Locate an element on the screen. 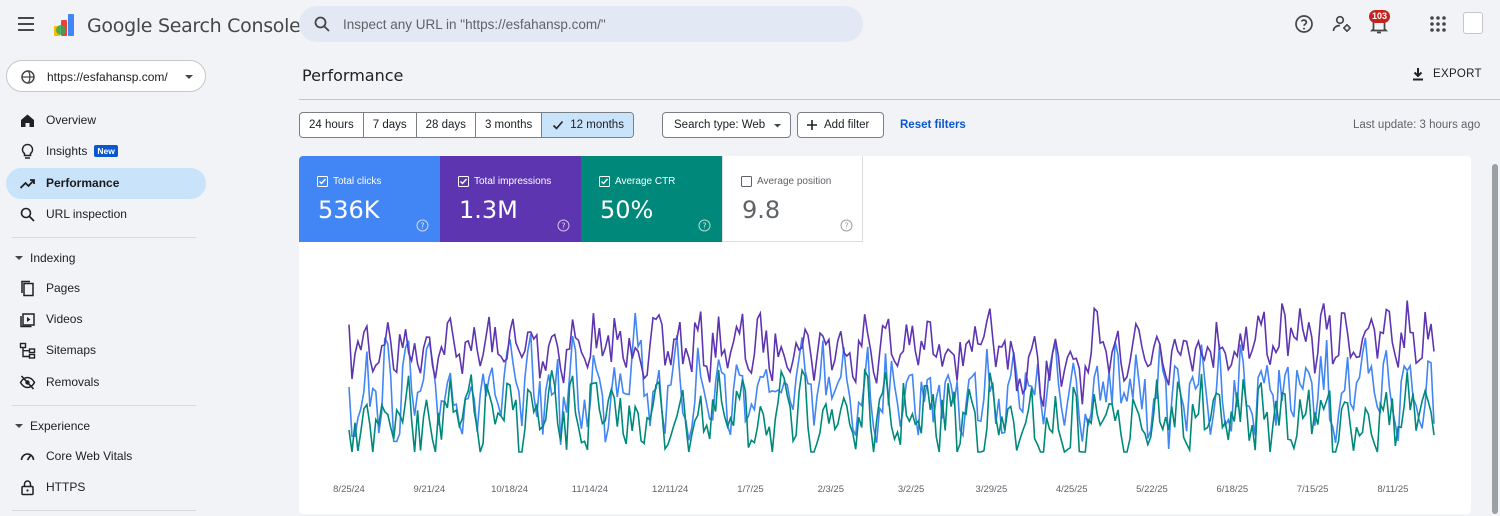  chevron-down-icon is located at coordinates (189, 77).